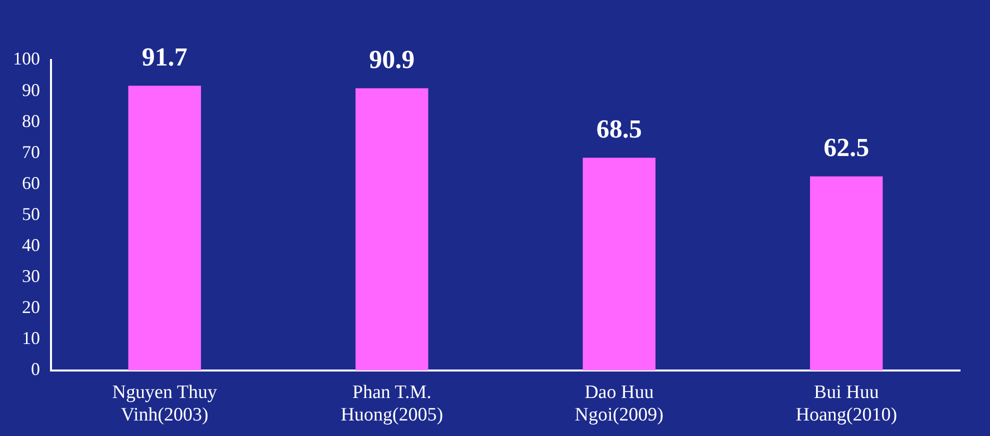 The image size is (990, 436). I want to click on y-tick-label: 20, so click(31, 307).